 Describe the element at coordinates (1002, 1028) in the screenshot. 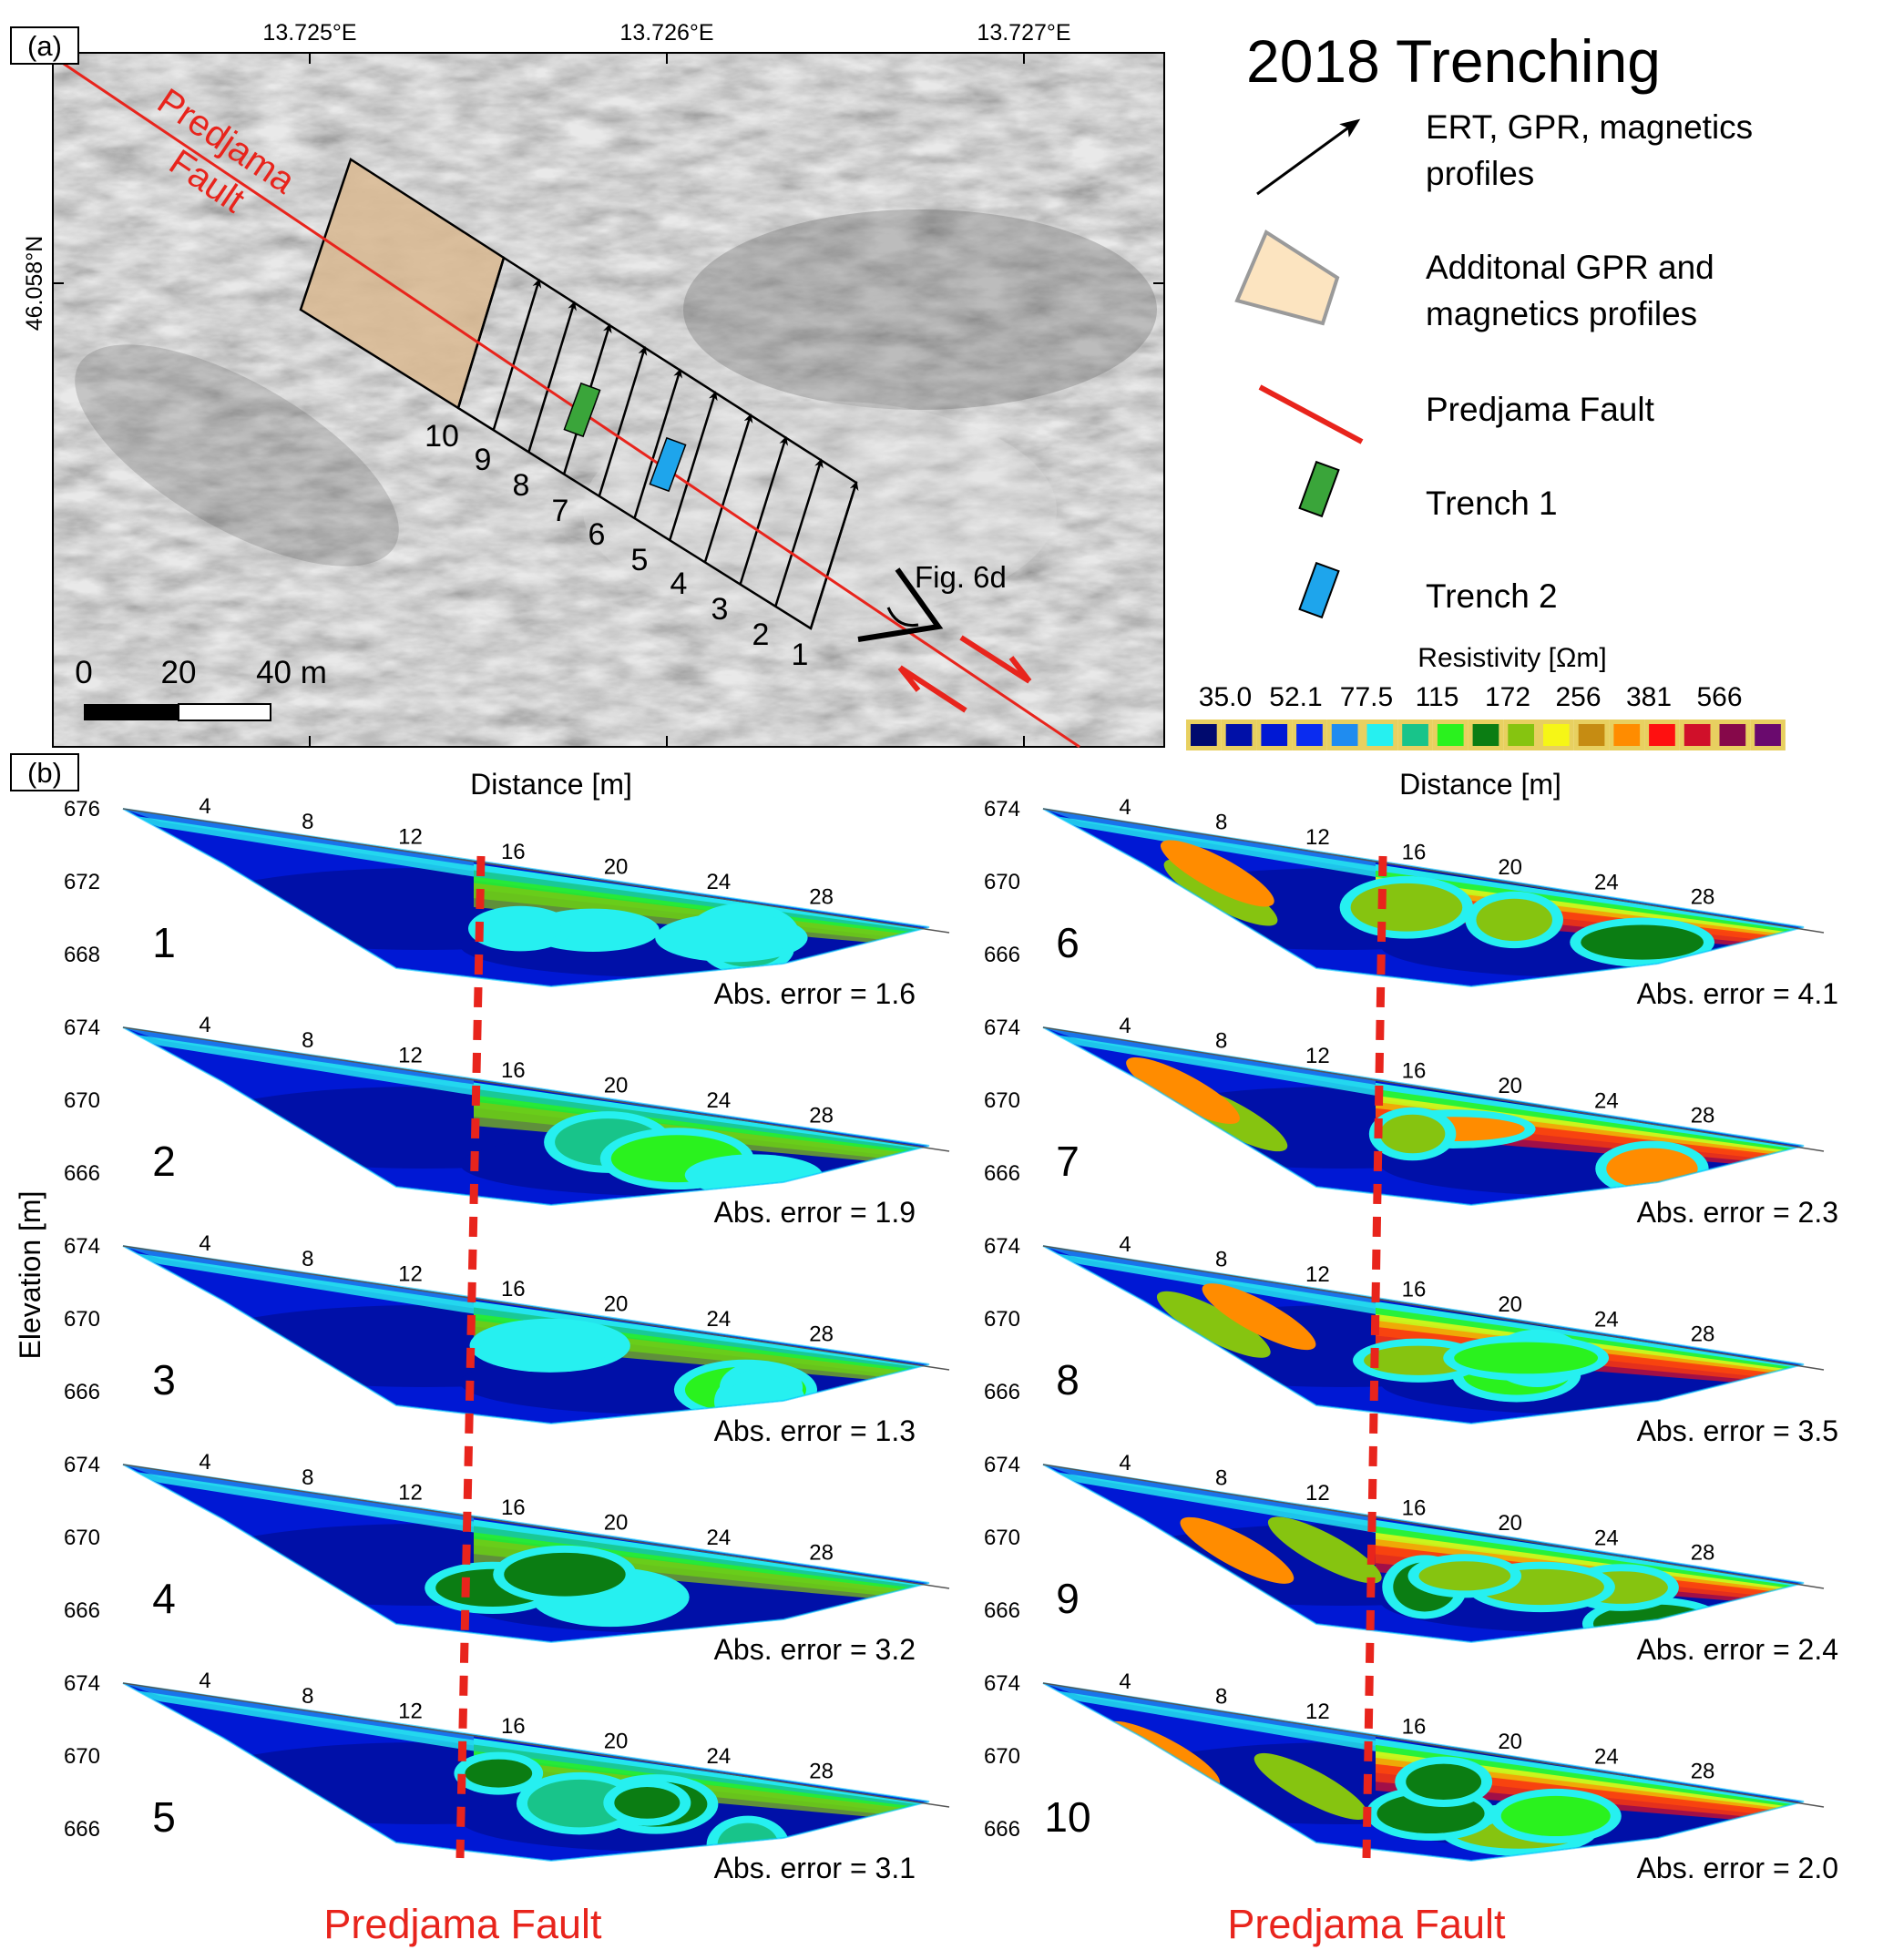

I see `elevation-tick-label: 674` at that location.